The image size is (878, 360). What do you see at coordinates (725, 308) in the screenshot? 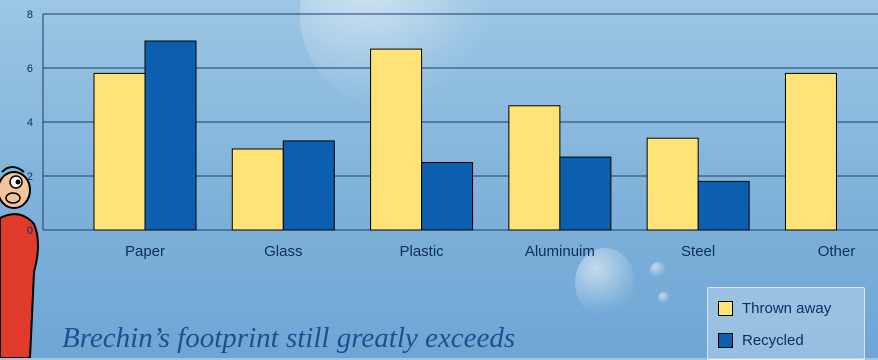
I see `legend-swatch-thrown-away` at bounding box center [725, 308].